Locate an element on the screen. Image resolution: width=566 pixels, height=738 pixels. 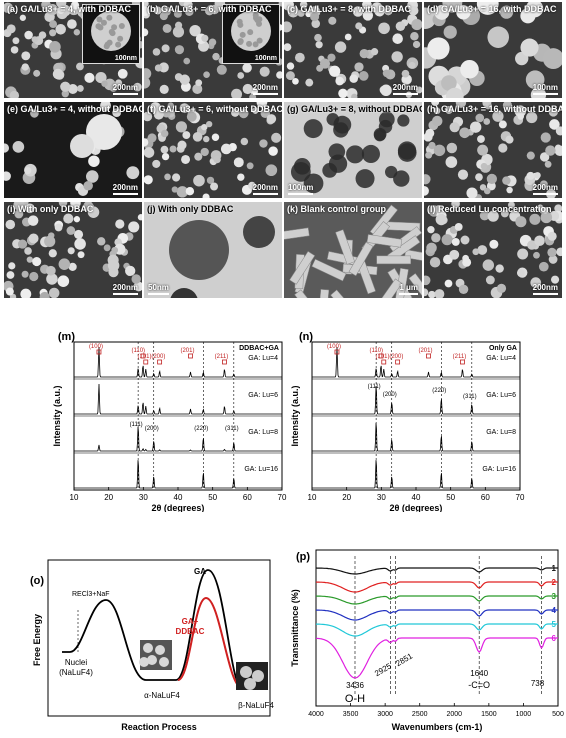
series-label: 3 is located at coordinates (554, 596).